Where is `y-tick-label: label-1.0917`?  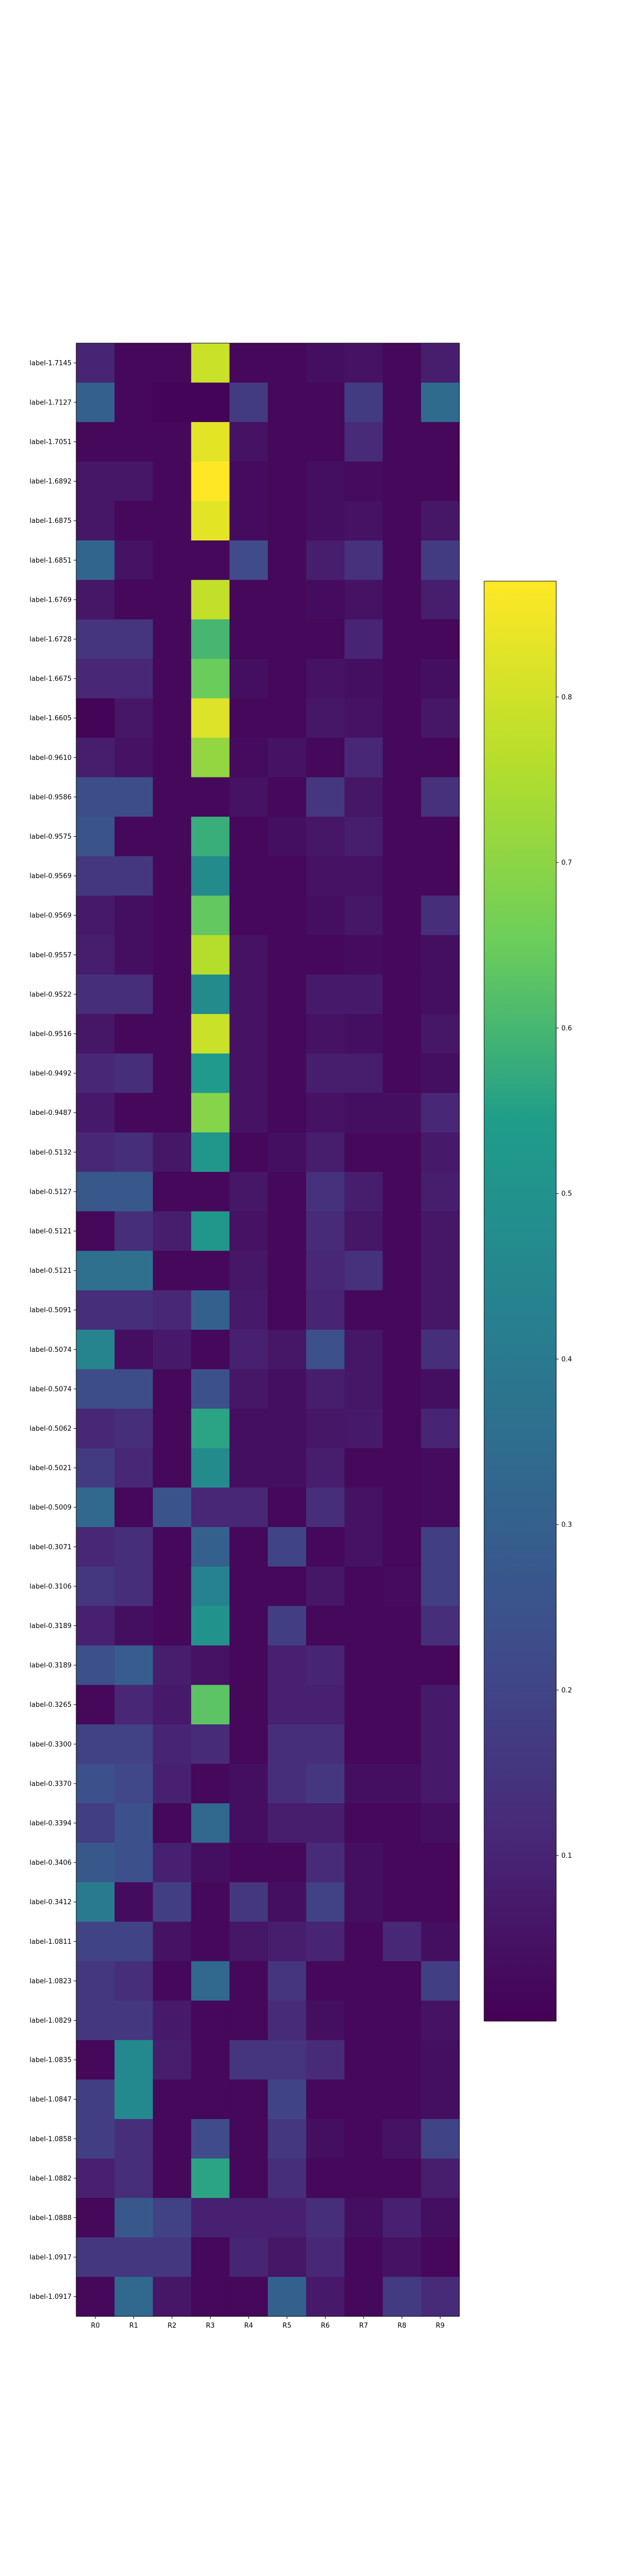 y-tick-label: label-1.0917 is located at coordinates (51, 2297).